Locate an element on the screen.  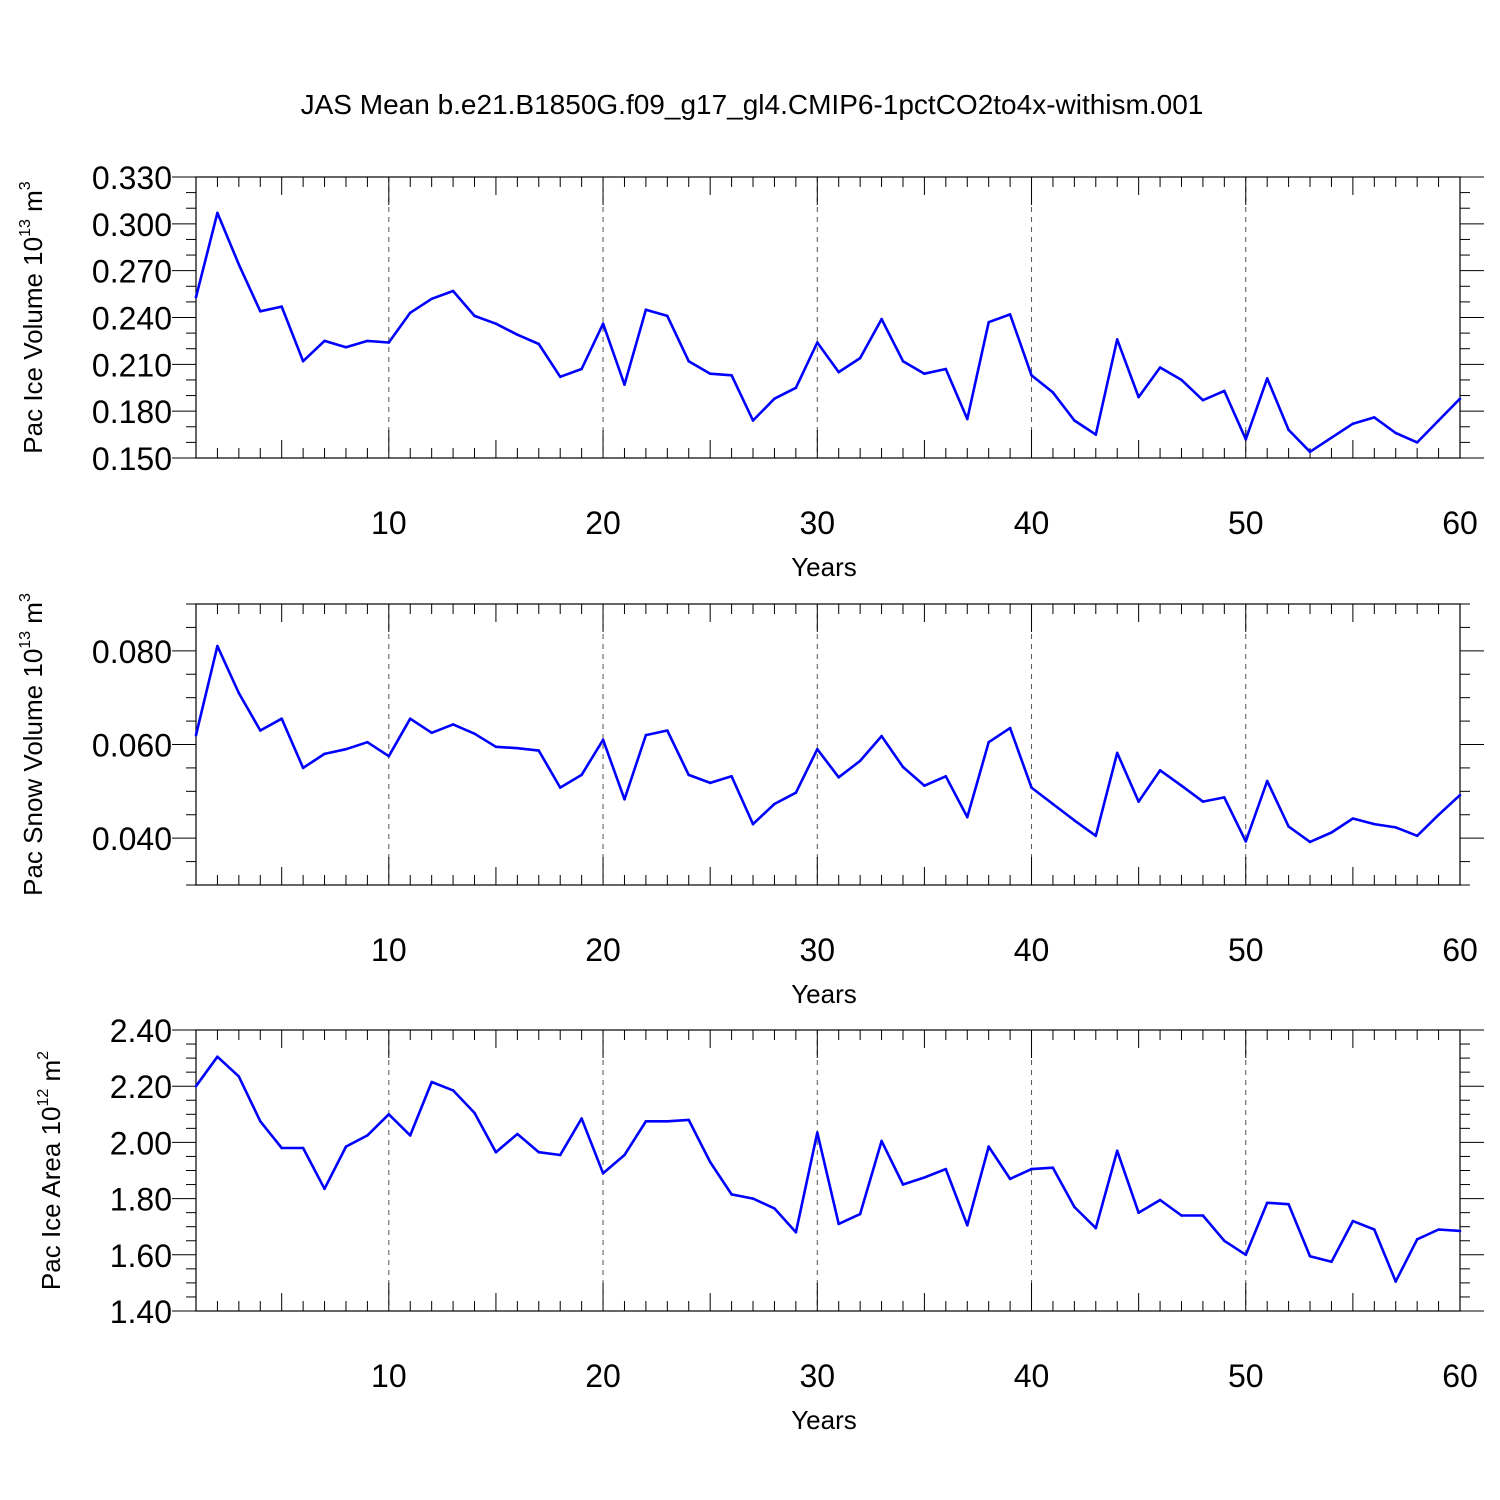
y-axis-title-ylabel-unit-exp: 2 is located at coordinates (43, 1055).